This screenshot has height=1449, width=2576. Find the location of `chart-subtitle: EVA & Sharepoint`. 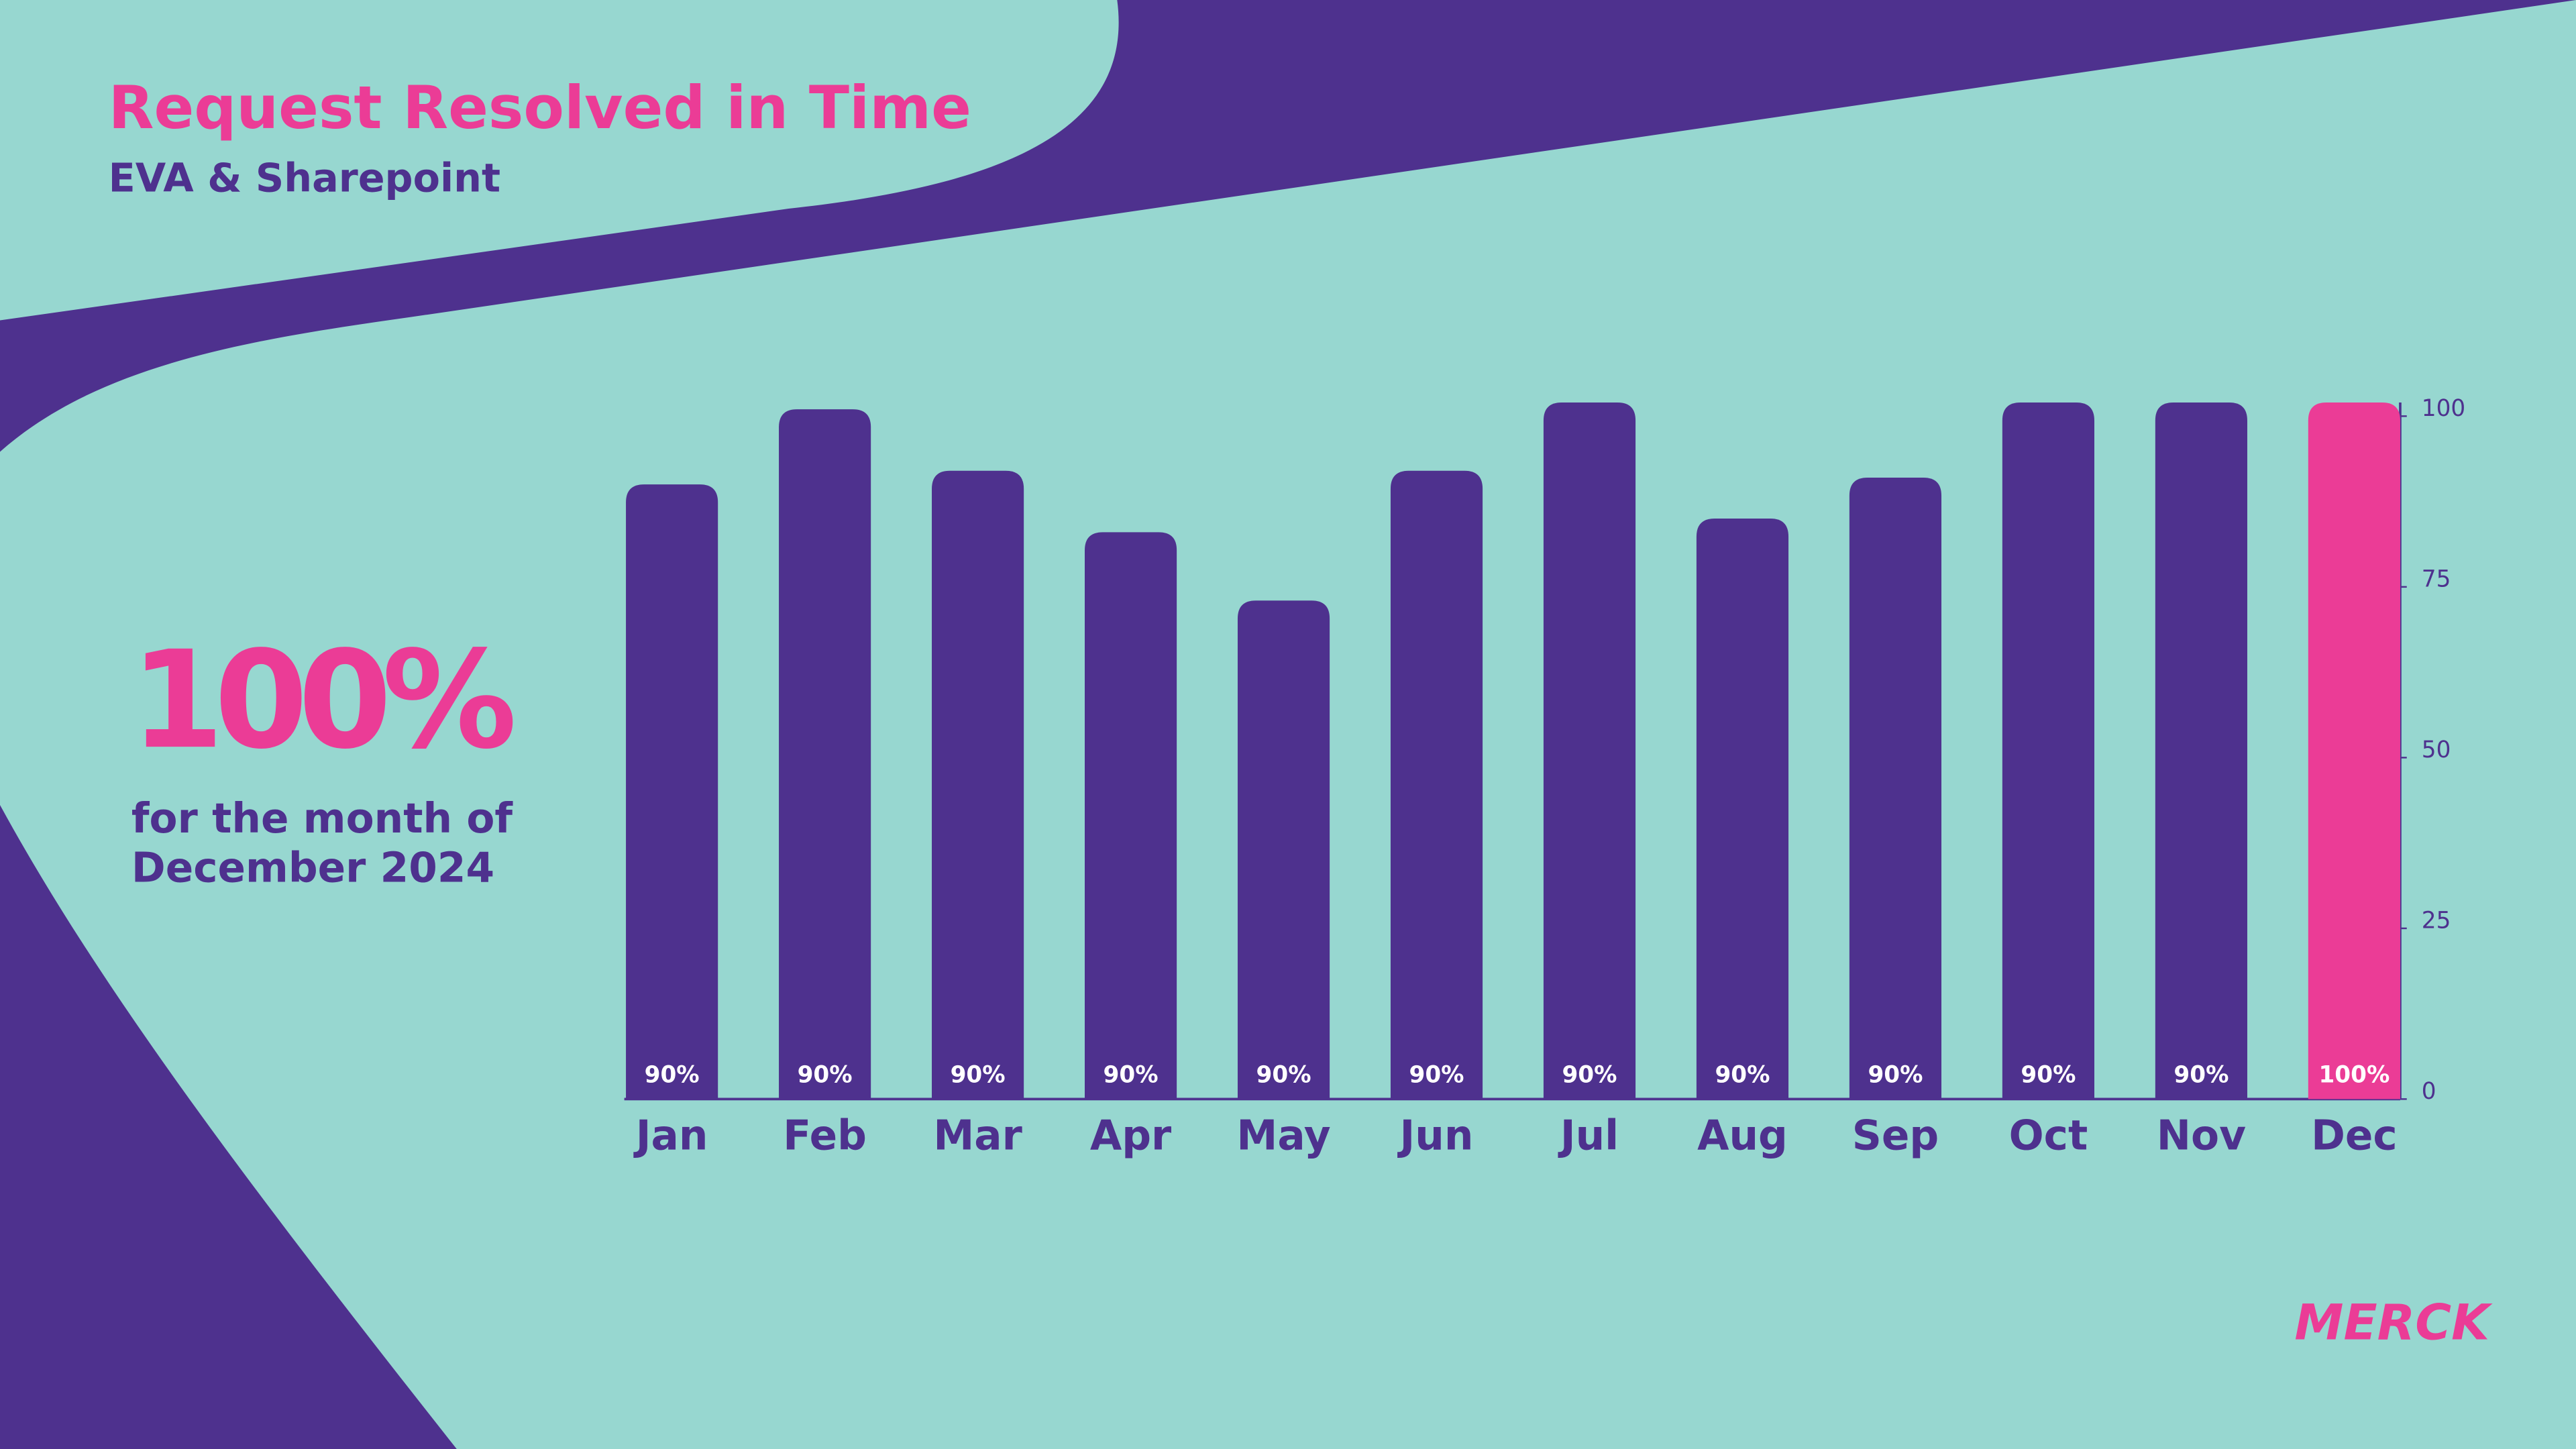

chart-subtitle: EVA & Sharepoint is located at coordinates (304, 177).